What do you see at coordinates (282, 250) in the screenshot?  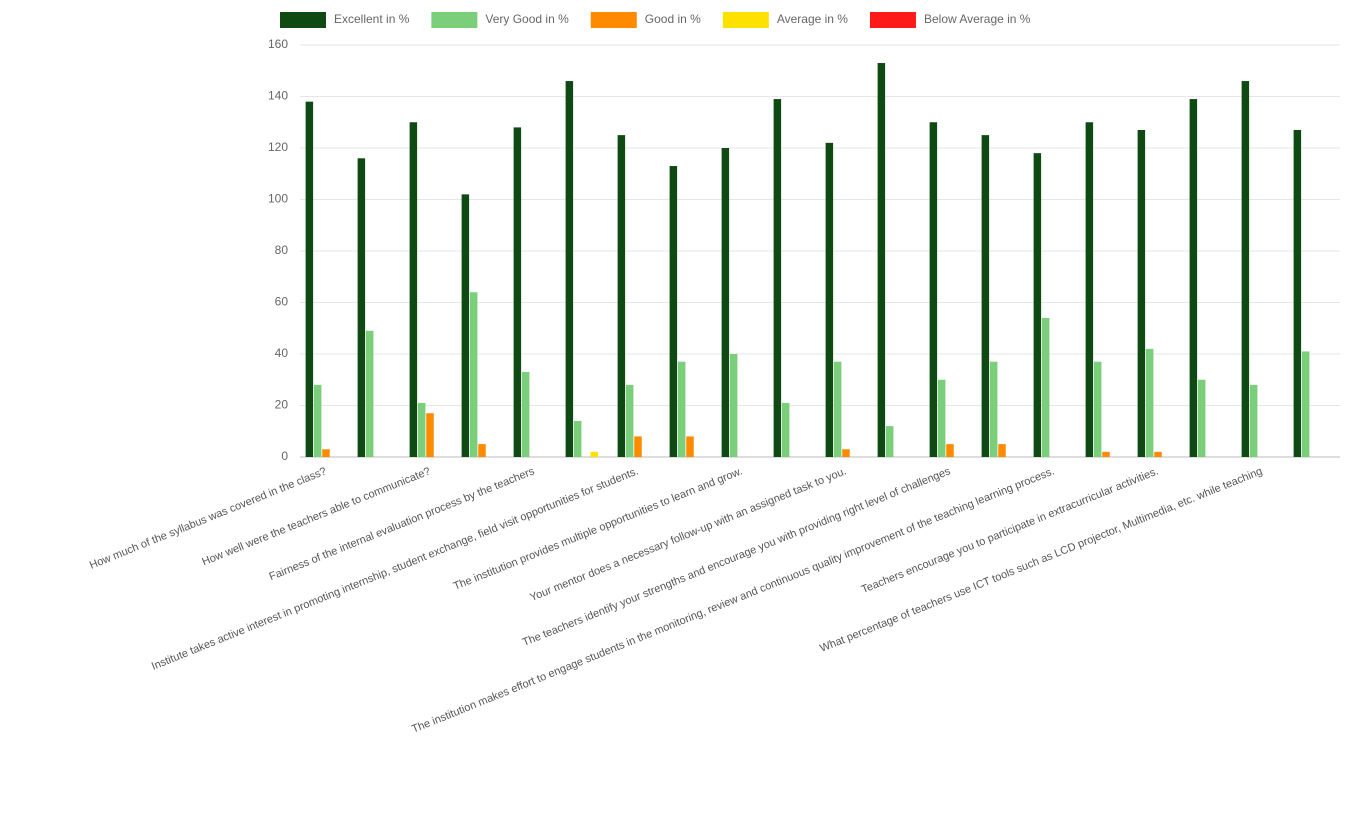 I see `y-tick-label: 80` at bounding box center [282, 250].